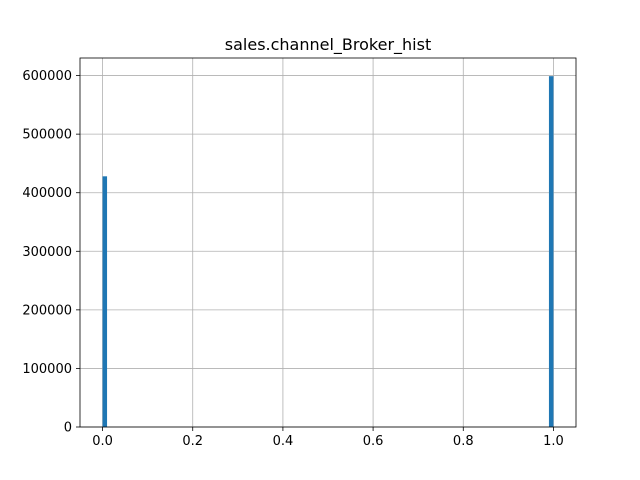 This screenshot has width=640, height=480. What do you see at coordinates (102, 441) in the screenshot?
I see `x-tick-label: 0.0` at bounding box center [102, 441].